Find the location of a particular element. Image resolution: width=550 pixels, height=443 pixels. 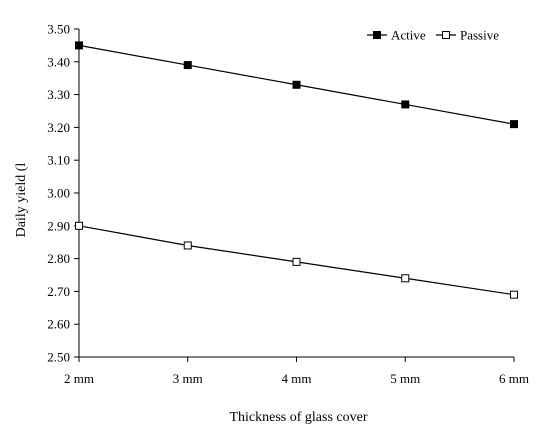

x-tick-label: 3 mm is located at coordinates (188, 378).